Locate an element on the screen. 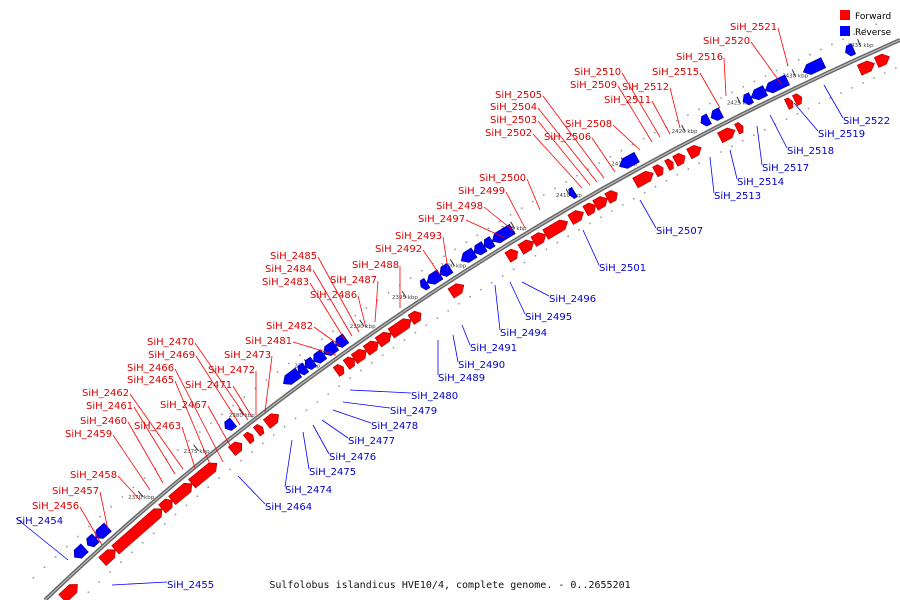 The image size is (900, 600). reverse-gene-label: SiH_2489 is located at coordinates (461, 378).